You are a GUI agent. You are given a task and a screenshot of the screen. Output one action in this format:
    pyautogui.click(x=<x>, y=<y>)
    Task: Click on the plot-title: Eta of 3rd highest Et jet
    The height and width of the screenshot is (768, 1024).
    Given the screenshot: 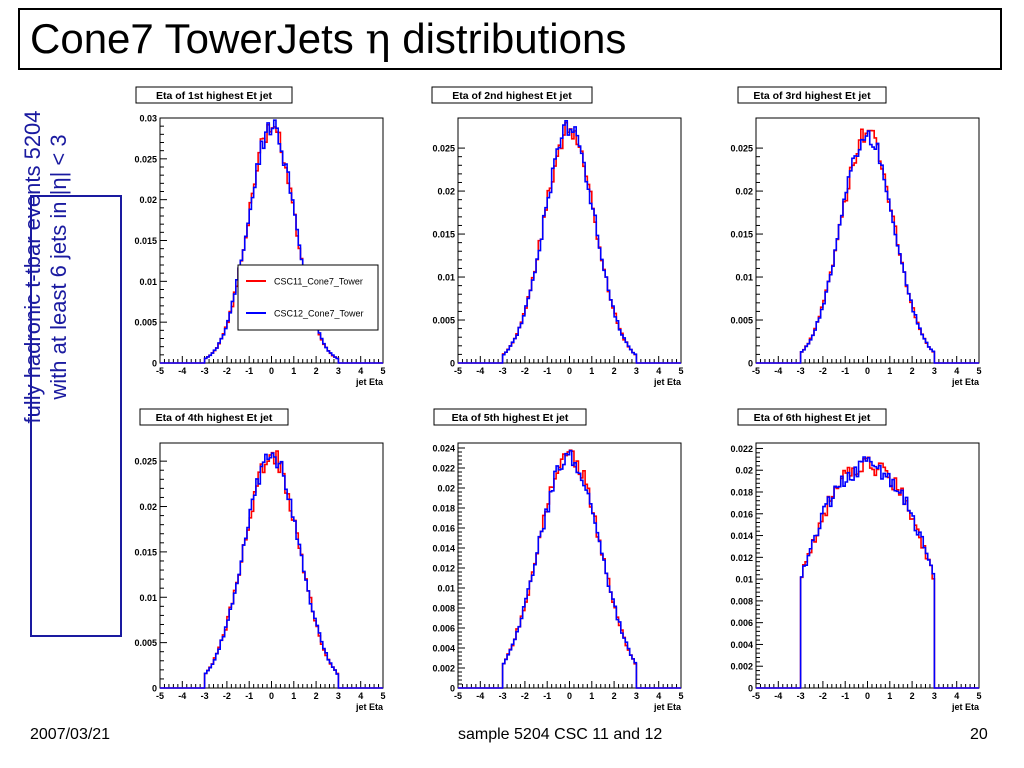 What is the action you would take?
    pyautogui.click(x=812, y=96)
    